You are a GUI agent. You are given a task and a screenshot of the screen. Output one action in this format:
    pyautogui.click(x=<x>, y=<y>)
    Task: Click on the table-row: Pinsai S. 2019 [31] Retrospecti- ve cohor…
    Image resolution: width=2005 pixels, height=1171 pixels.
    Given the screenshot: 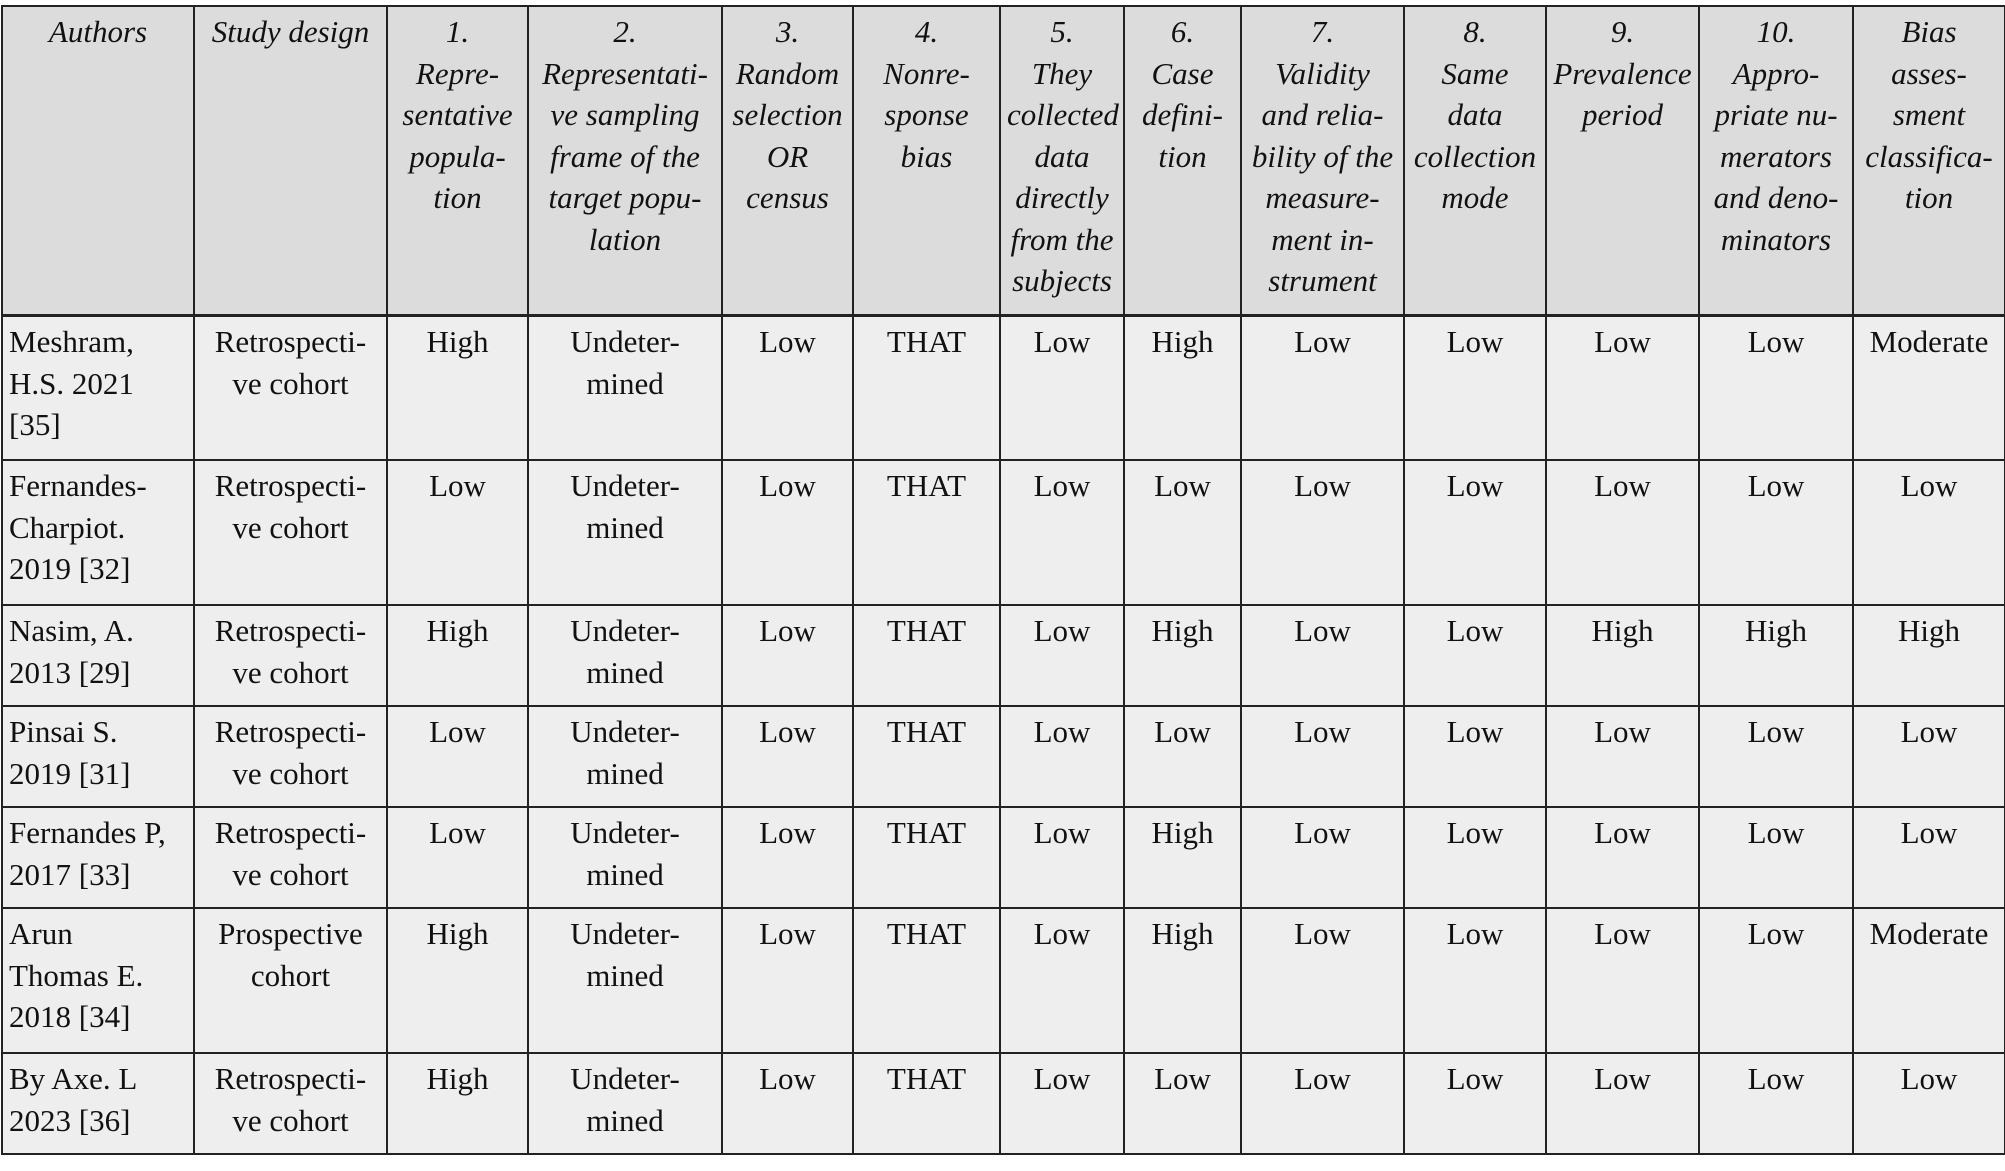 What is the action you would take?
    pyautogui.click(x=1003, y=756)
    